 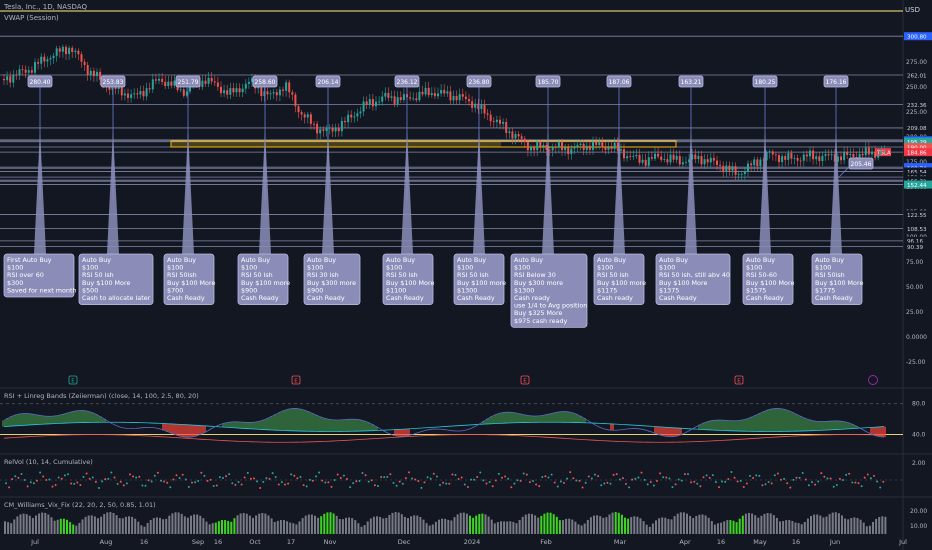 What do you see at coordinates (525, 382) in the screenshot?
I see `earnings-label: E` at bounding box center [525, 382].